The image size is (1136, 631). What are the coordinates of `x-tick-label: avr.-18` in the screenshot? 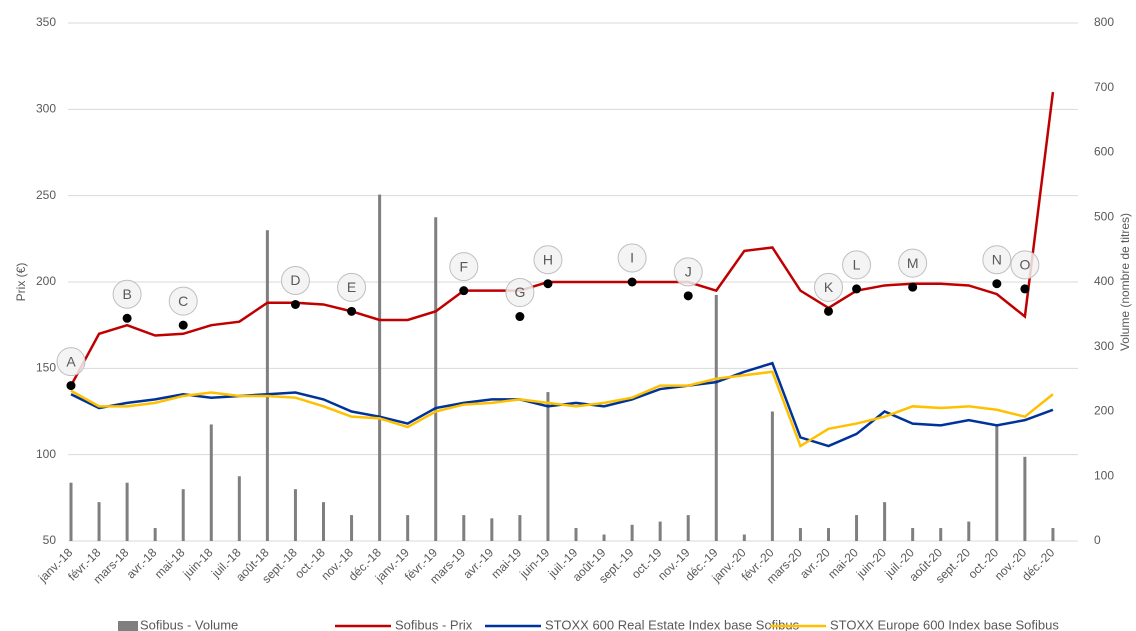 It's located at (142, 563).